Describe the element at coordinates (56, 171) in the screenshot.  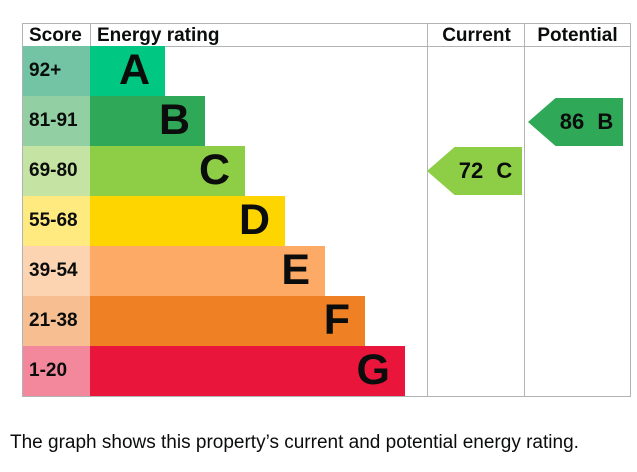
I see `score-range-label: 69-80` at that location.